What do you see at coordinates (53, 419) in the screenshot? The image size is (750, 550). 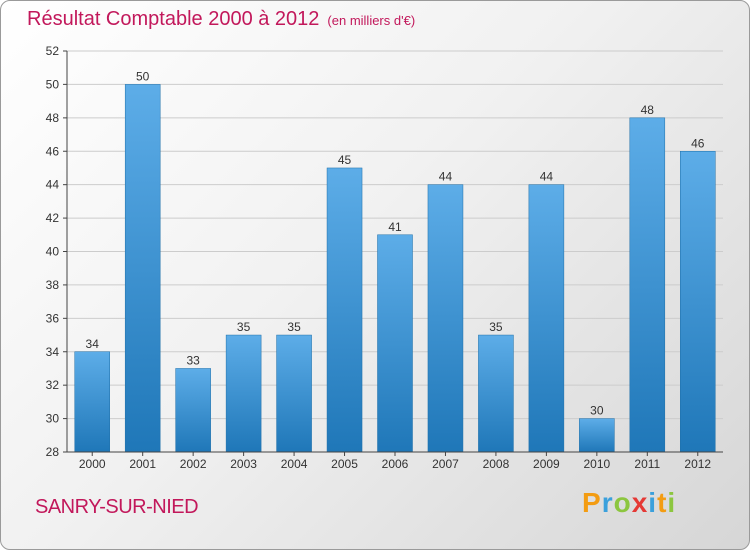 I see `y-tick-label: 30` at bounding box center [53, 419].